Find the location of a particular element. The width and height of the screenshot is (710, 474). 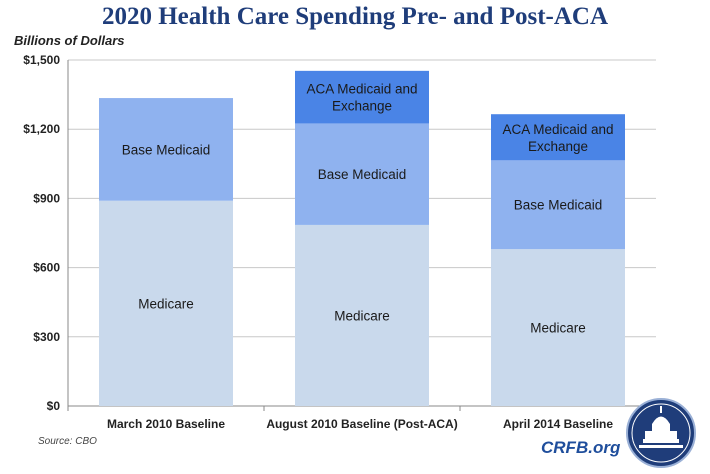

y-tick-label: $1,500 is located at coordinates (41, 60).